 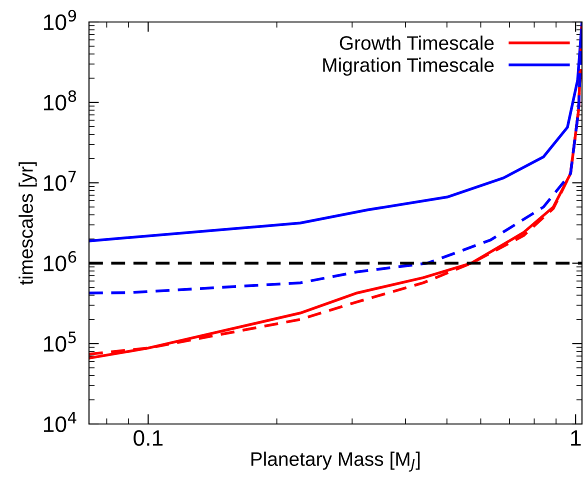 What do you see at coordinates (417, 43) in the screenshot?
I see `legend-label: Growth Timescale` at bounding box center [417, 43].